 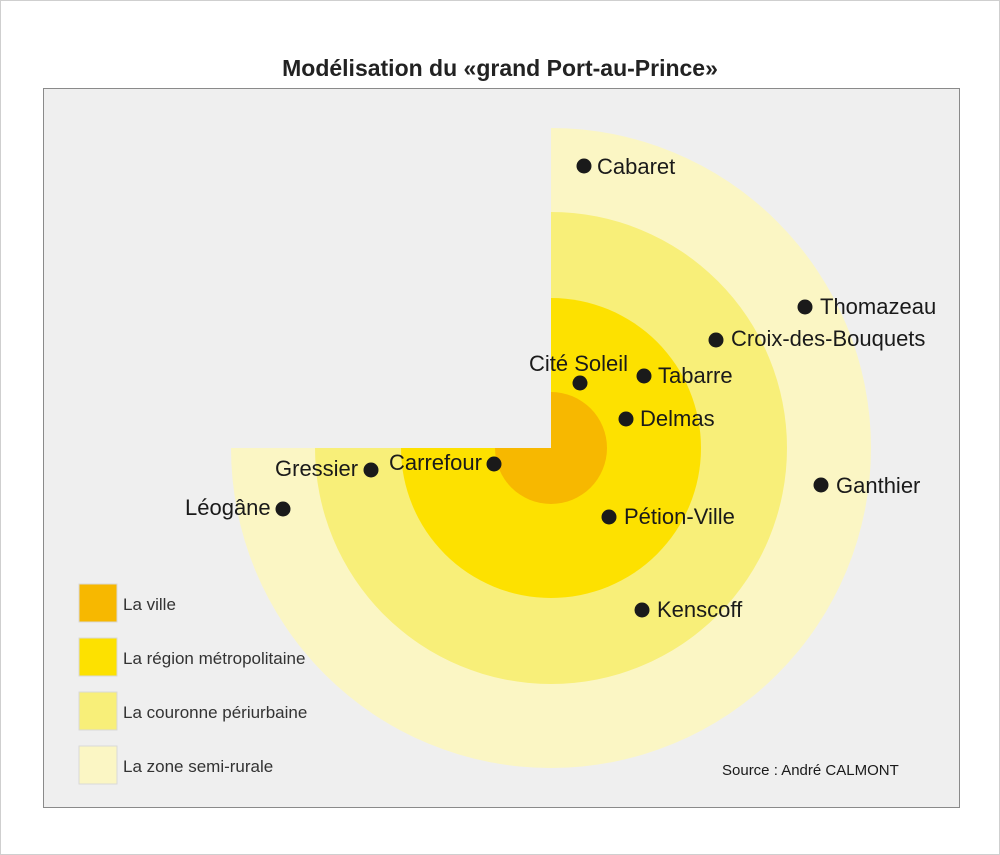 I want to click on legend-item-couronne-periurbaine: La couronne périurbaine, so click(x=192, y=711).